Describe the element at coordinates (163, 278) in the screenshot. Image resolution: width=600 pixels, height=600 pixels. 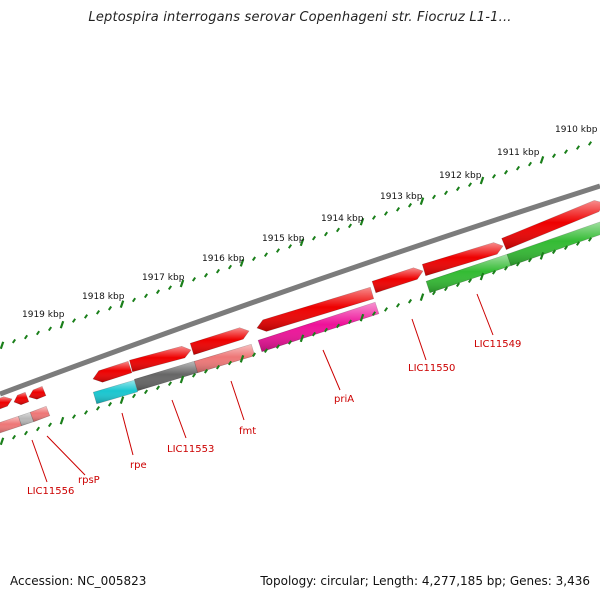
I see `scale-label: 1917 kbp` at that location.